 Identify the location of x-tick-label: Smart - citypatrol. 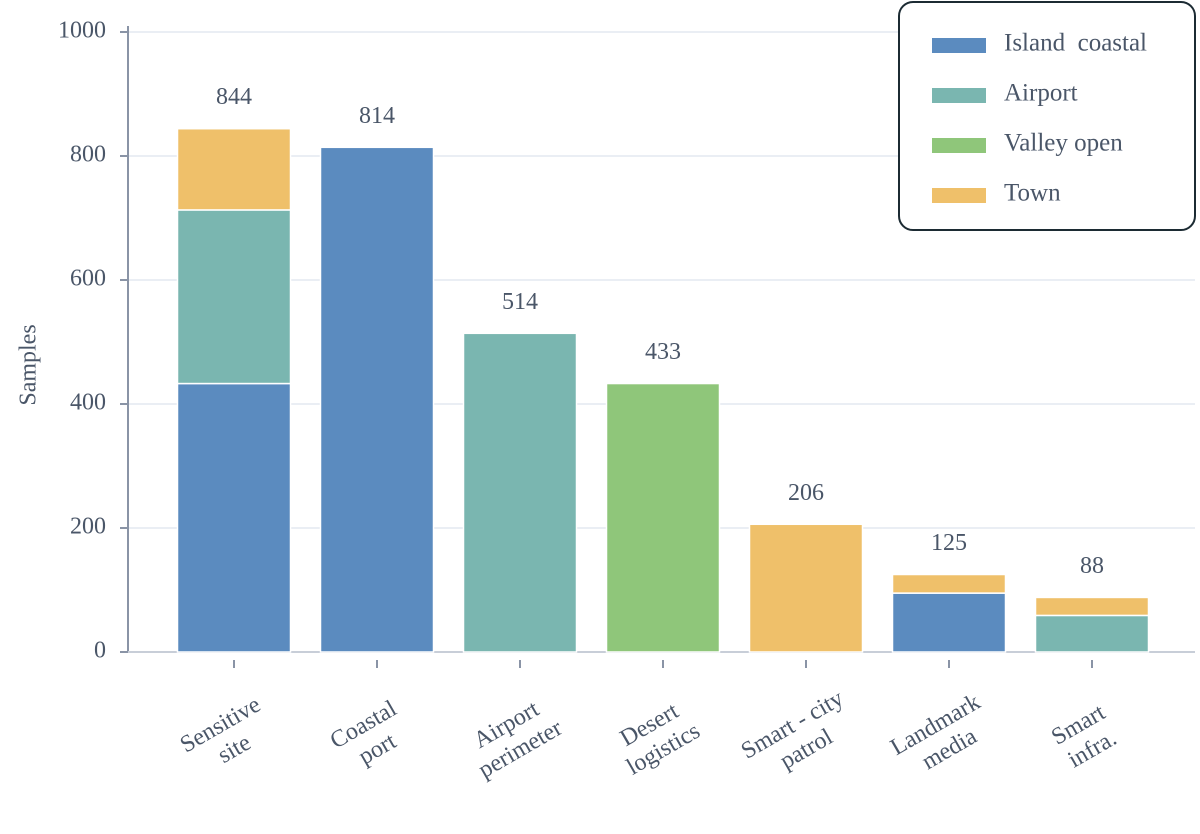
(799, 736).